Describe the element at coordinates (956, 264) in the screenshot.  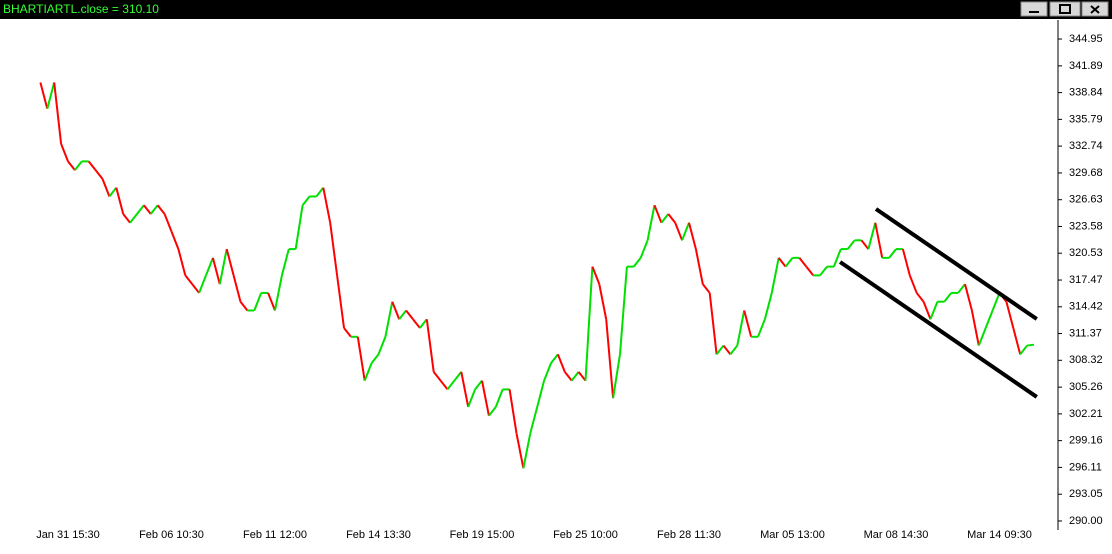
I see `trend-line` at that location.